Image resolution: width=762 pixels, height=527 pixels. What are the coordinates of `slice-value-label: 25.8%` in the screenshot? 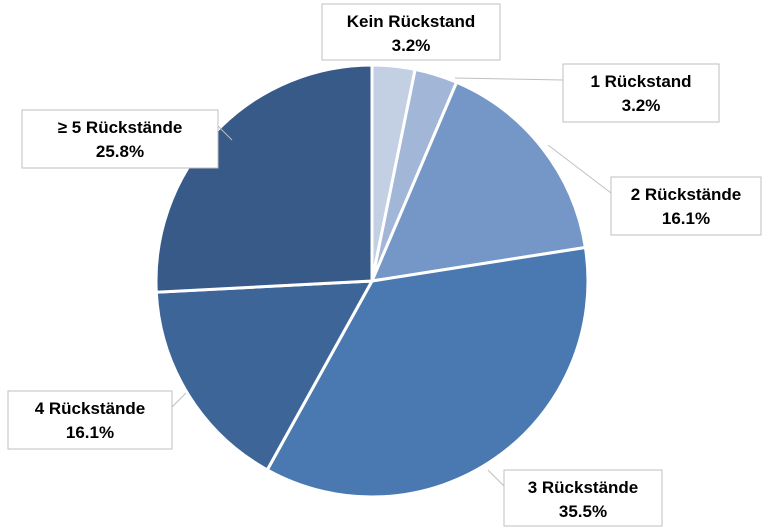 It's located at (120, 151).